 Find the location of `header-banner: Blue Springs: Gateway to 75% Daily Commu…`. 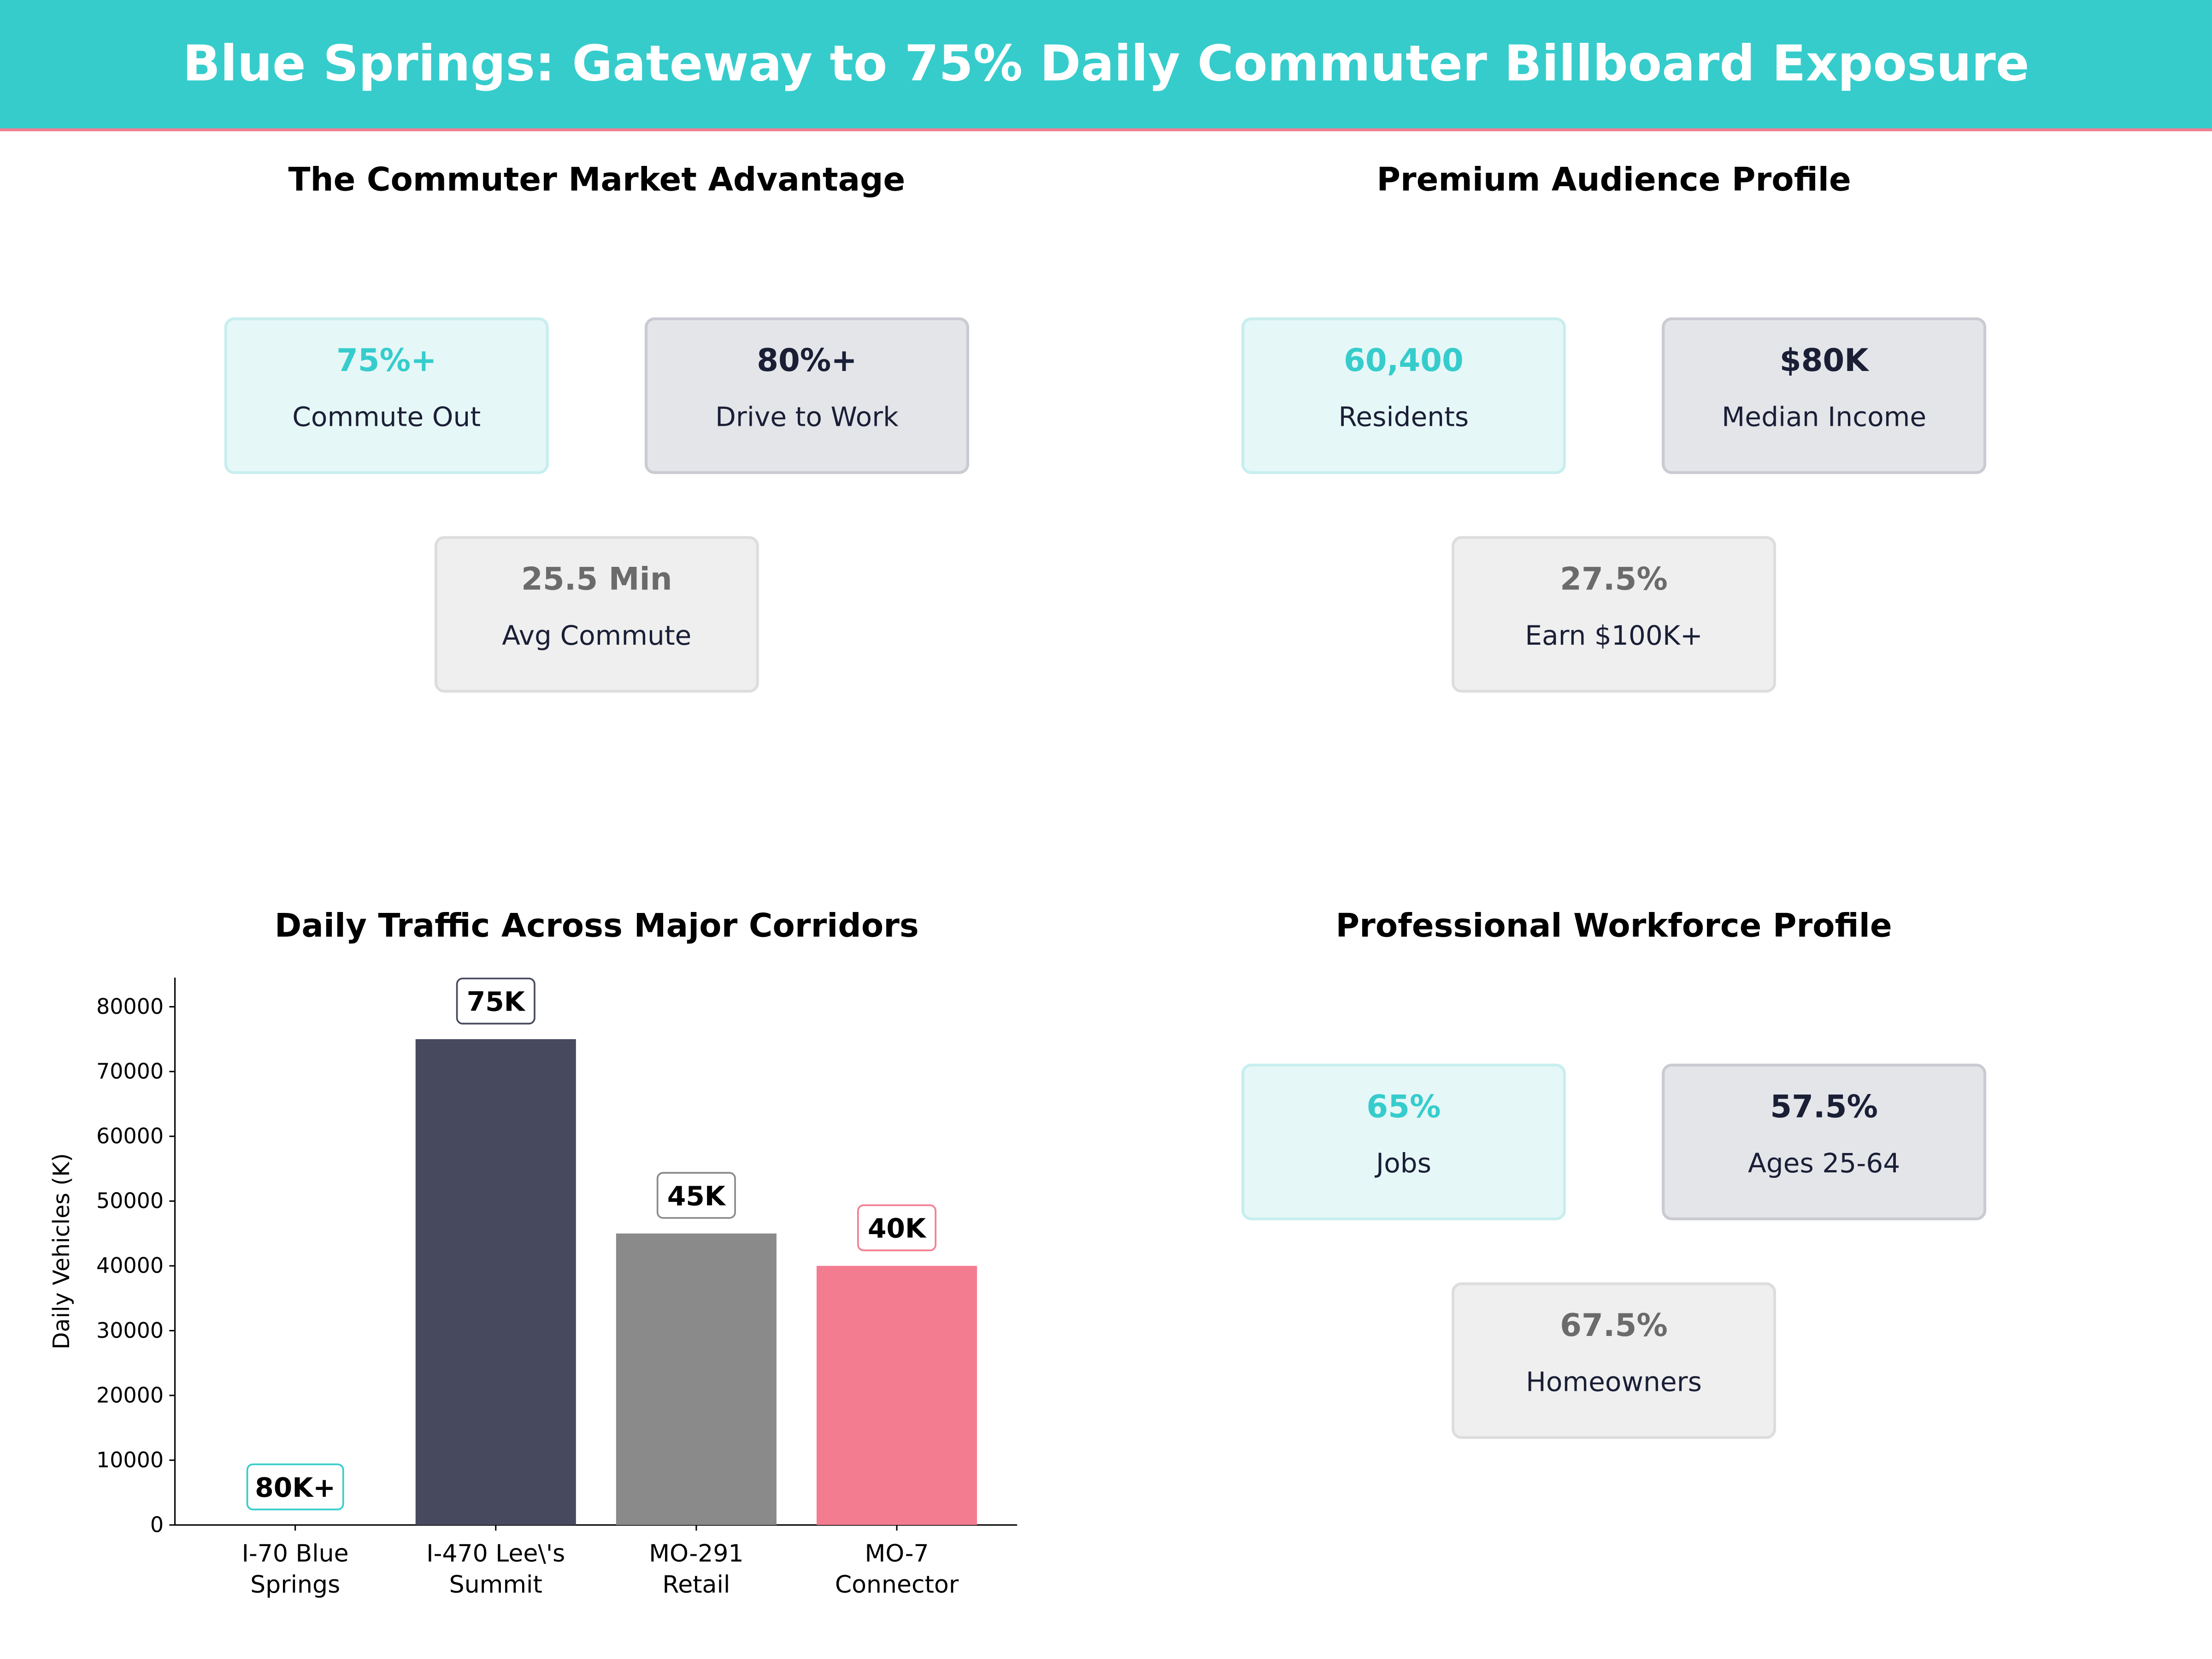

header-banner: Blue Springs: Gateway to 75% Daily Commu… is located at coordinates (1106, 65).